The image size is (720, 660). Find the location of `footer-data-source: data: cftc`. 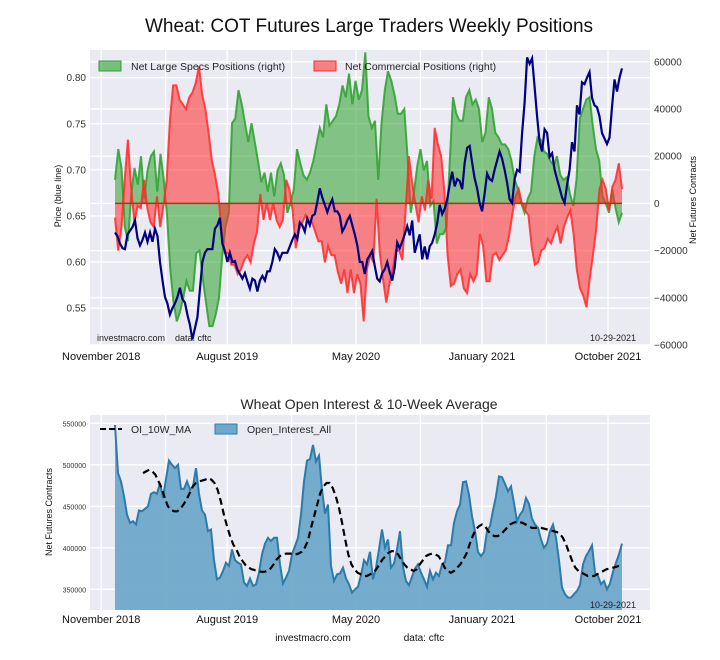

footer-data-source: data: cftc is located at coordinates (424, 638).